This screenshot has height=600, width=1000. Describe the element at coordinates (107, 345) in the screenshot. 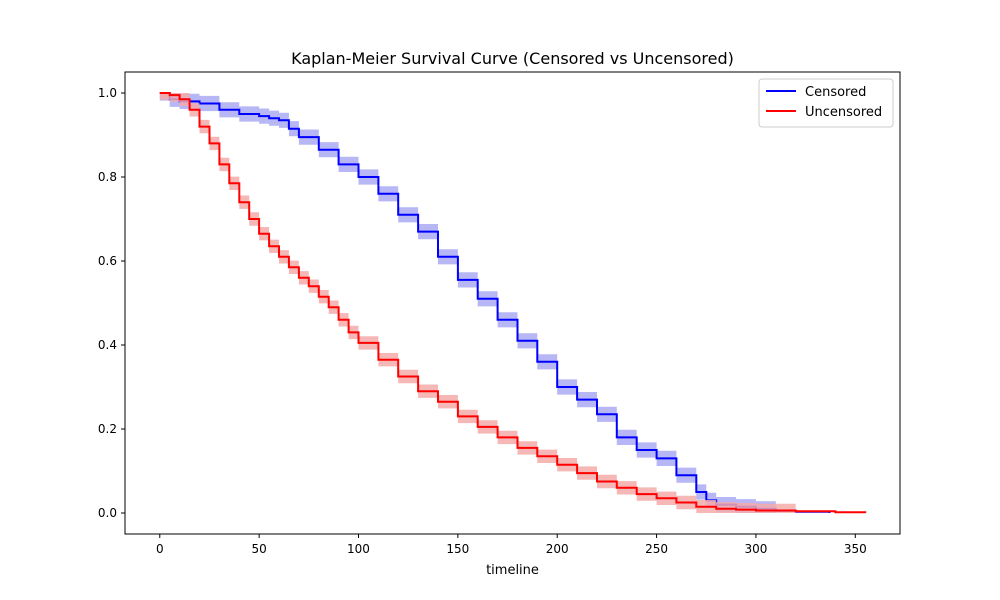

I see `y-tick-label: 0.4` at that location.